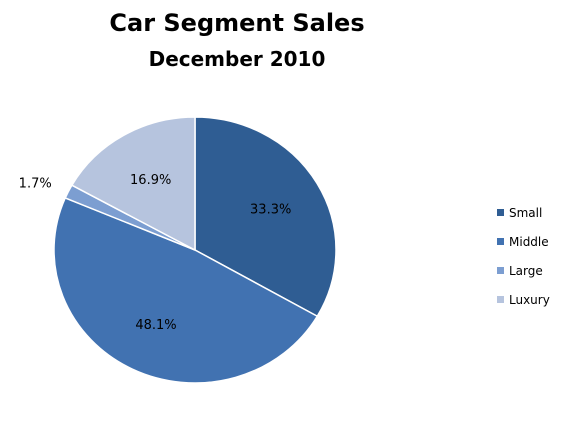 This screenshot has width=570, height=431. Describe the element at coordinates (237, 59) in the screenshot. I see `chart-subtitle: December 2010` at that location.